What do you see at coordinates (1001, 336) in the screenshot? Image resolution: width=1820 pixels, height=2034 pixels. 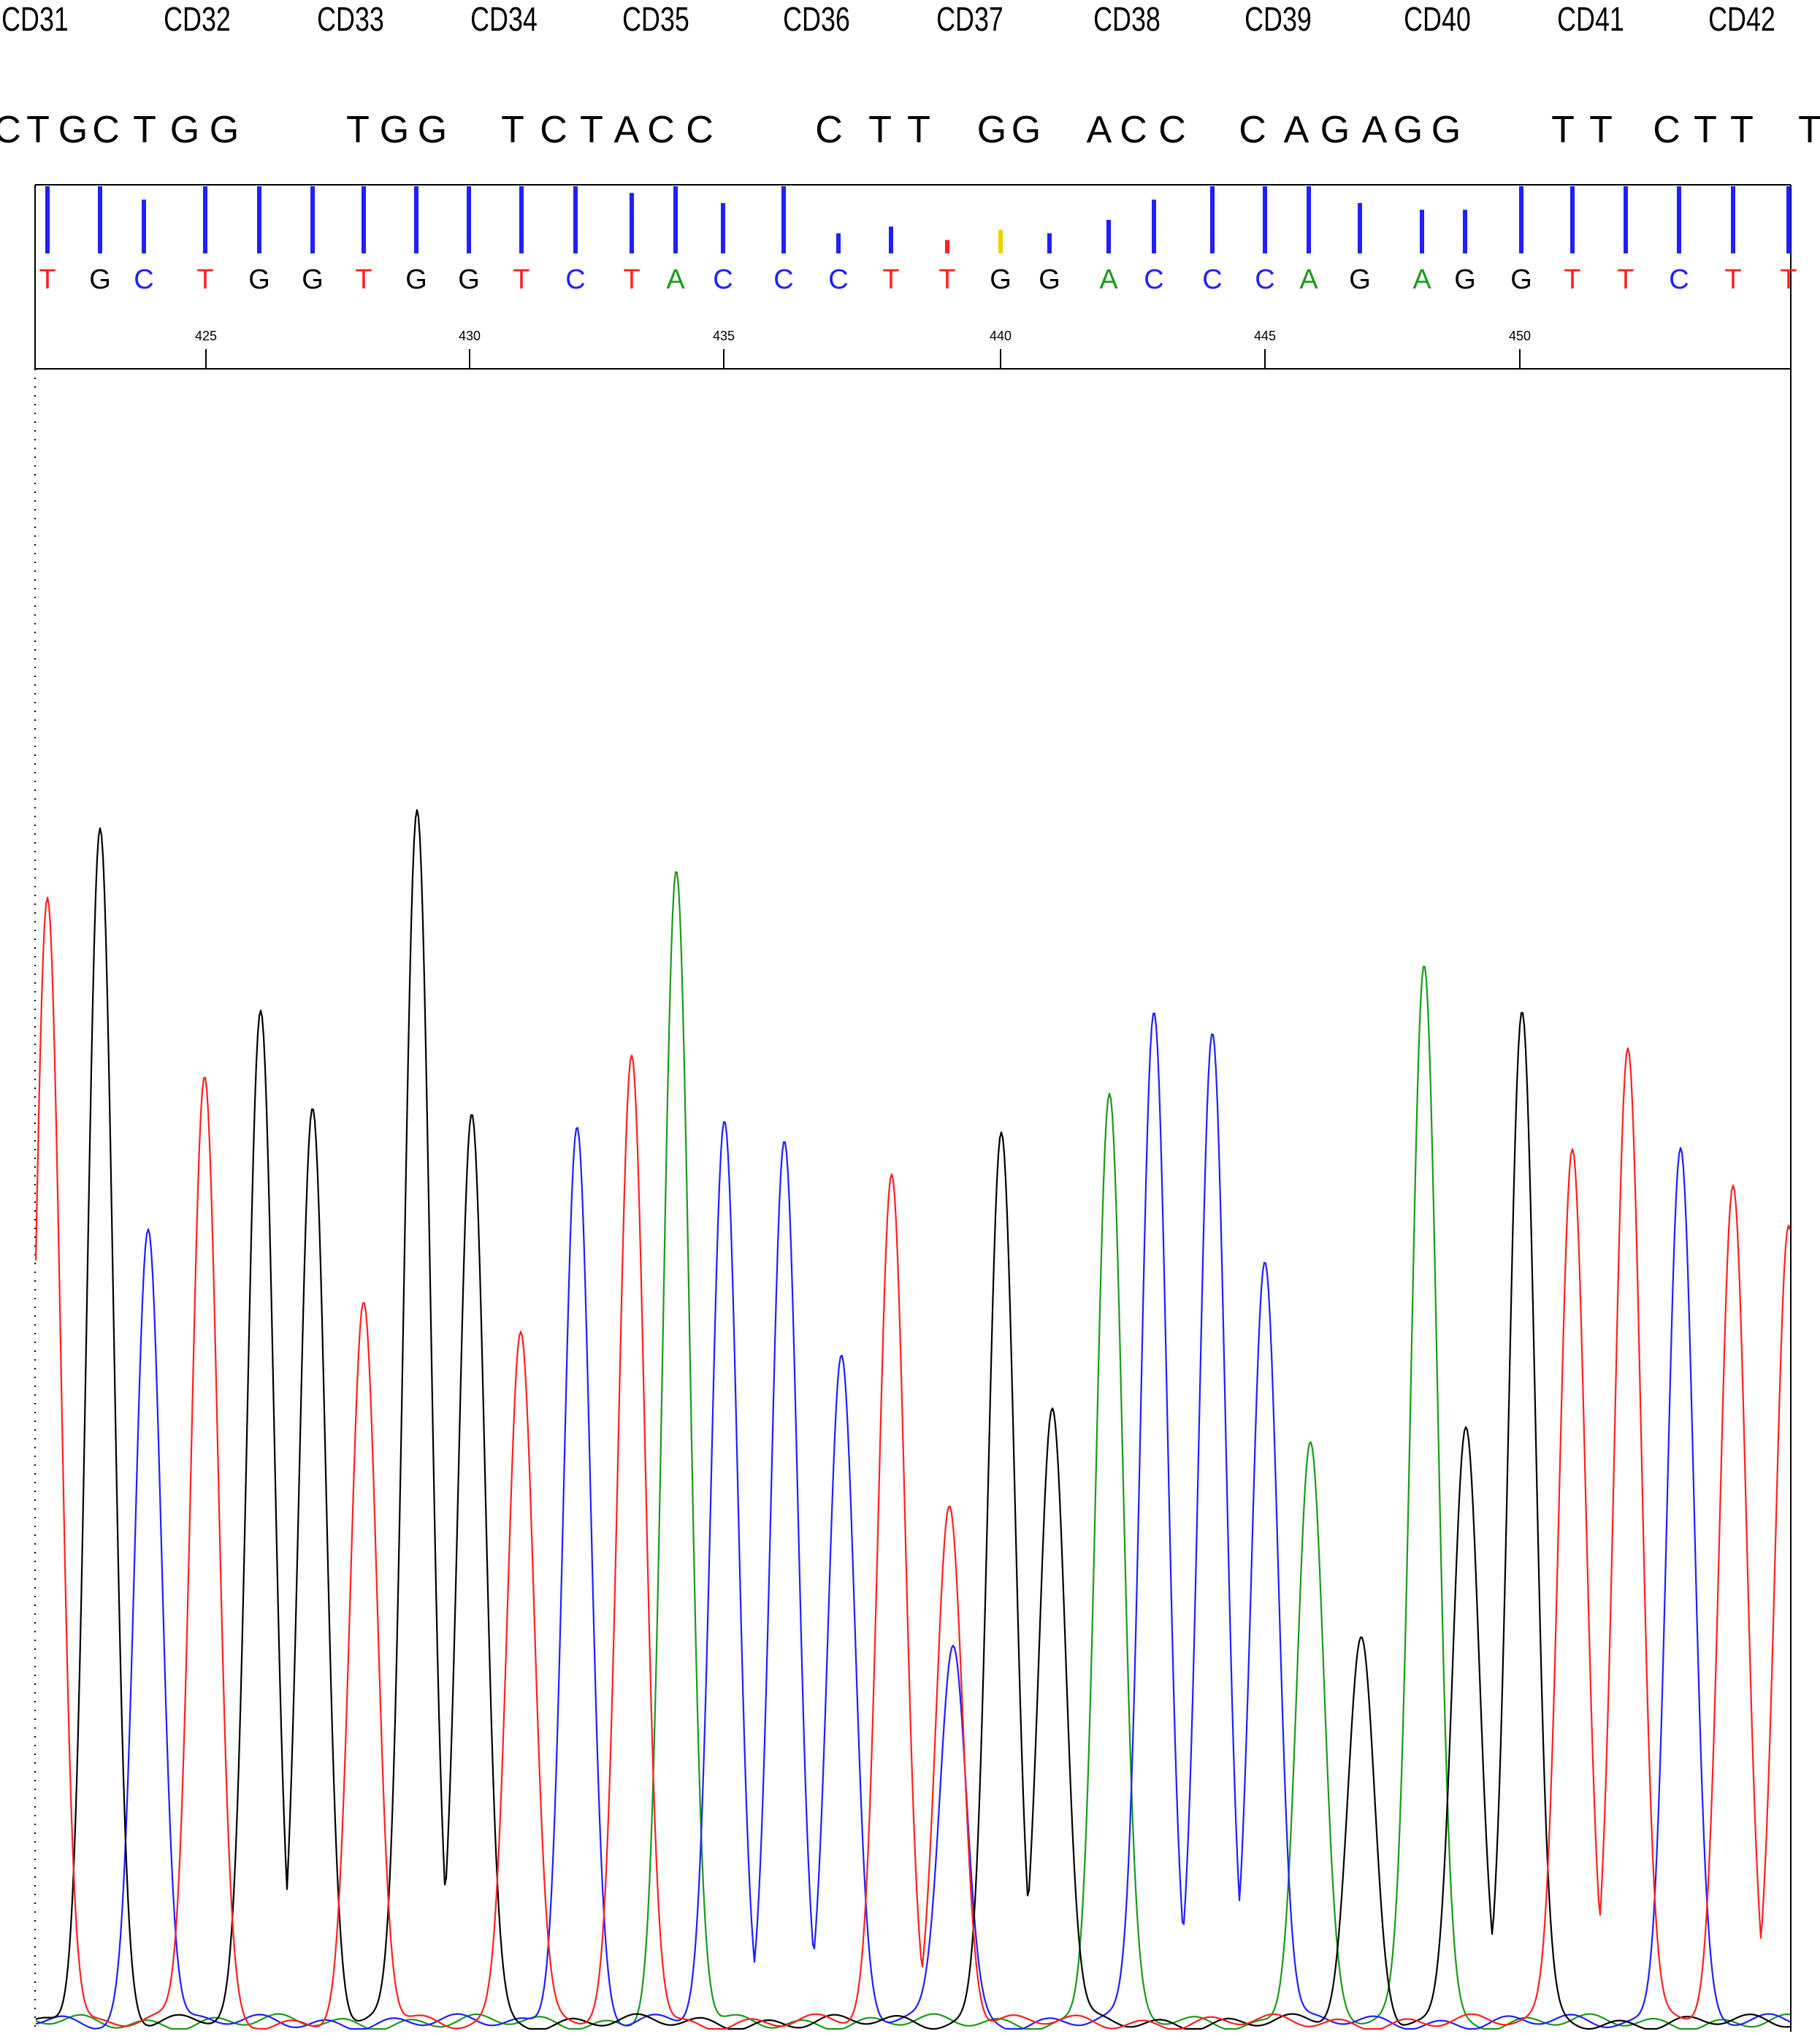 I see `position-label: 440` at bounding box center [1001, 336].